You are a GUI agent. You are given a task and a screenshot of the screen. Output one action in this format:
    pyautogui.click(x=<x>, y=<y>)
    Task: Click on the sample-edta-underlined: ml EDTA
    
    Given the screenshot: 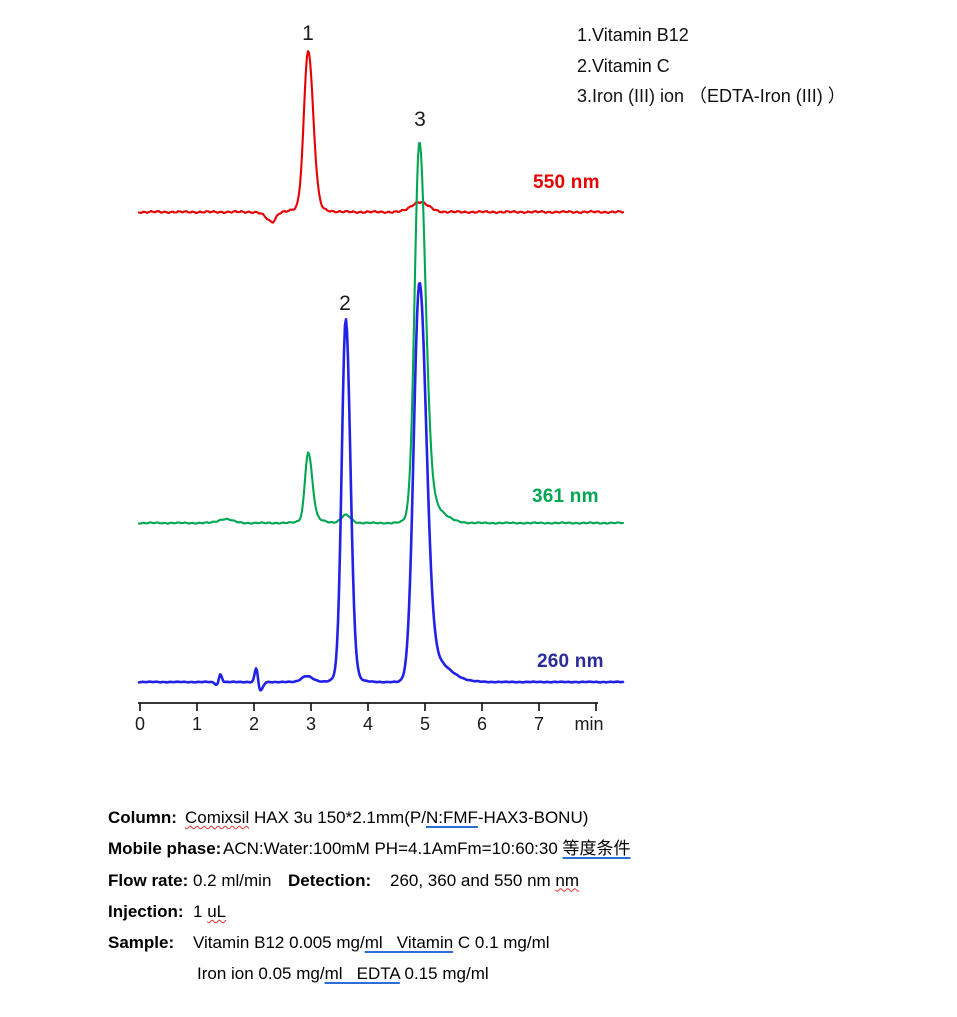 What is the action you would take?
    pyautogui.click(x=362, y=974)
    